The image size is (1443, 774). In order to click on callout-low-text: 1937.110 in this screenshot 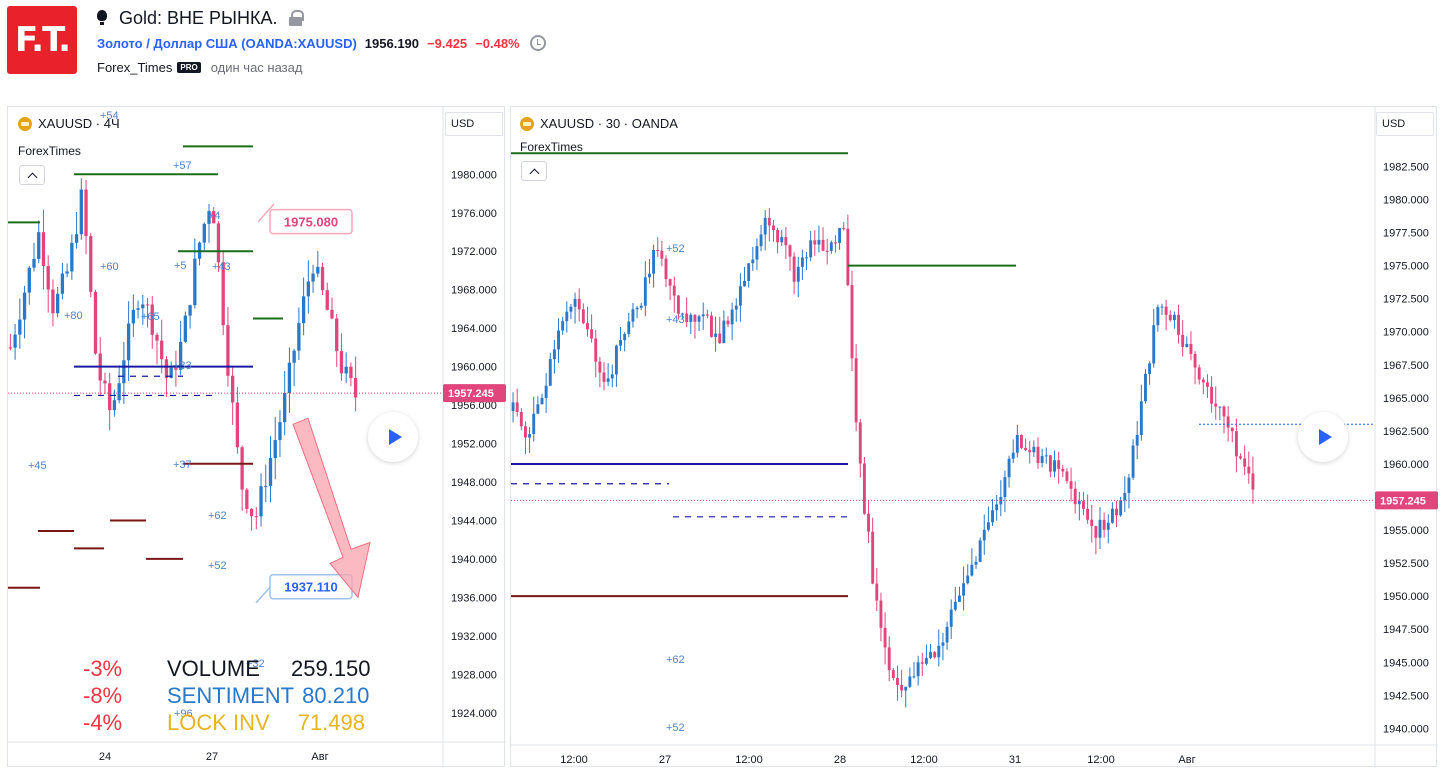, I will do `click(311, 587)`.